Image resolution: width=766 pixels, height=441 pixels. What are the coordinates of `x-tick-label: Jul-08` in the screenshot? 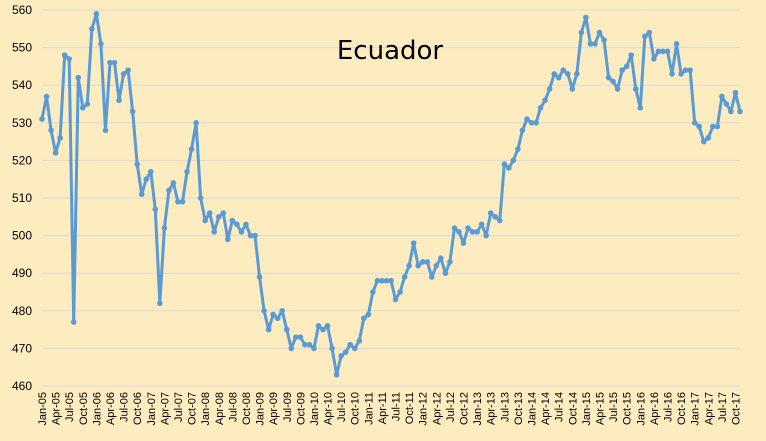 It's located at (233, 407).